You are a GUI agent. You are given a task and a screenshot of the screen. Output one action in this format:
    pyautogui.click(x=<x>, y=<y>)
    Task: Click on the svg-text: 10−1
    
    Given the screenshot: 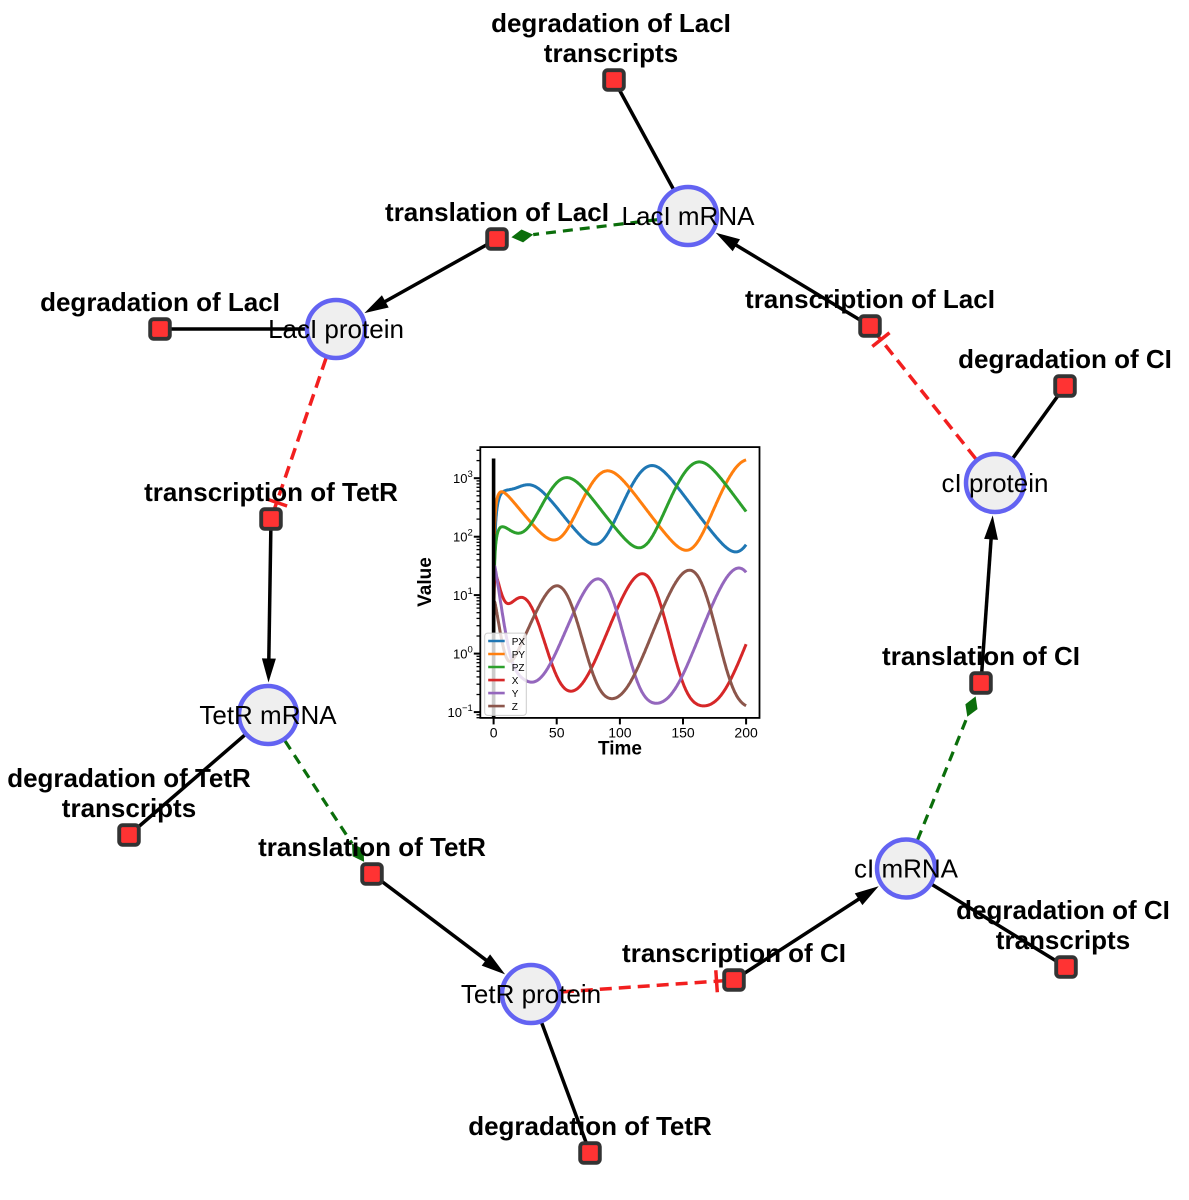 What is the action you would take?
    pyautogui.click(x=459, y=711)
    